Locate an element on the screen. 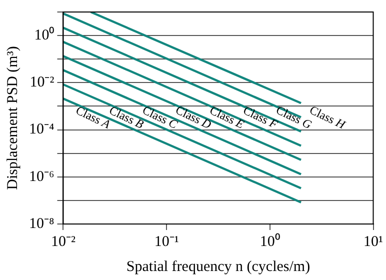 This screenshot has width=386, height=280. x-axis-title: Spatial frequency n (cycles/m) is located at coordinates (218, 266).